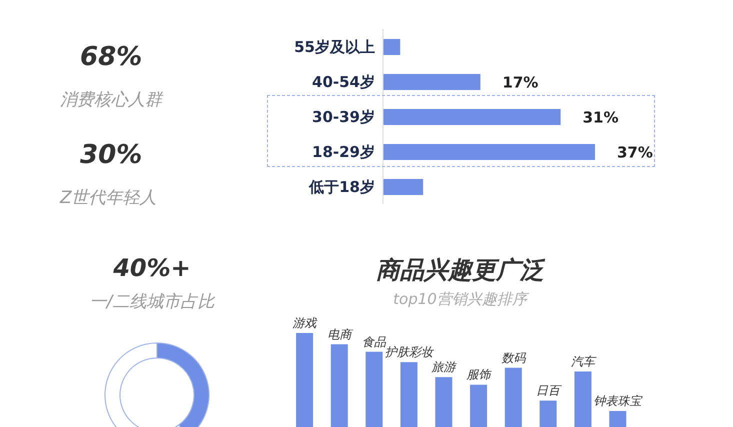  Describe the element at coordinates (461, 299) in the screenshot. I see `chart-subtitle: top10营销兴趣排序` at that location.